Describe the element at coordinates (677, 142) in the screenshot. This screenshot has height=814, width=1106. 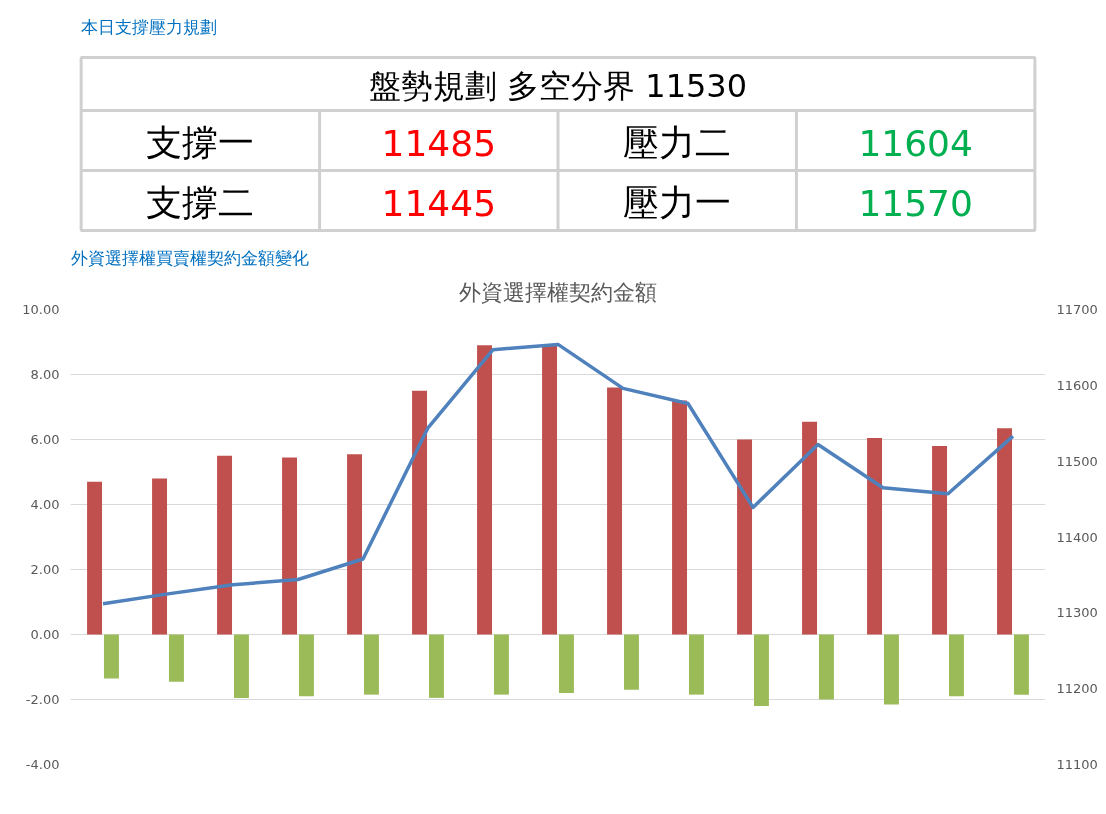
I see `text: 壓力二` at that location.